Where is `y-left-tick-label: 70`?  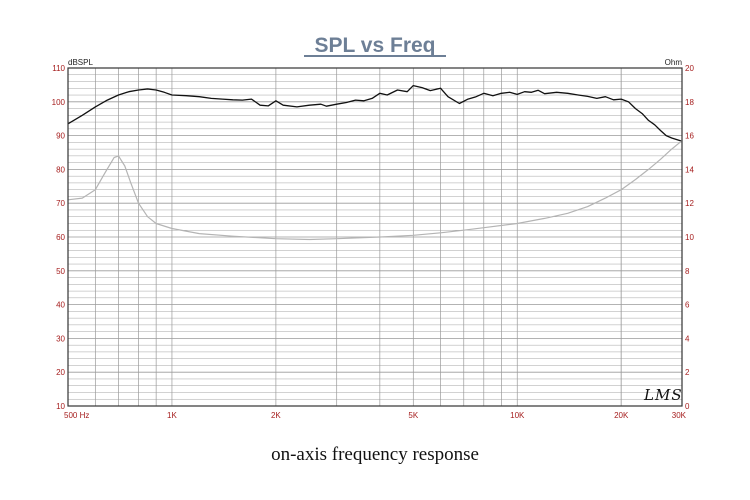 y-left-tick-label: 70 is located at coordinates (60, 203).